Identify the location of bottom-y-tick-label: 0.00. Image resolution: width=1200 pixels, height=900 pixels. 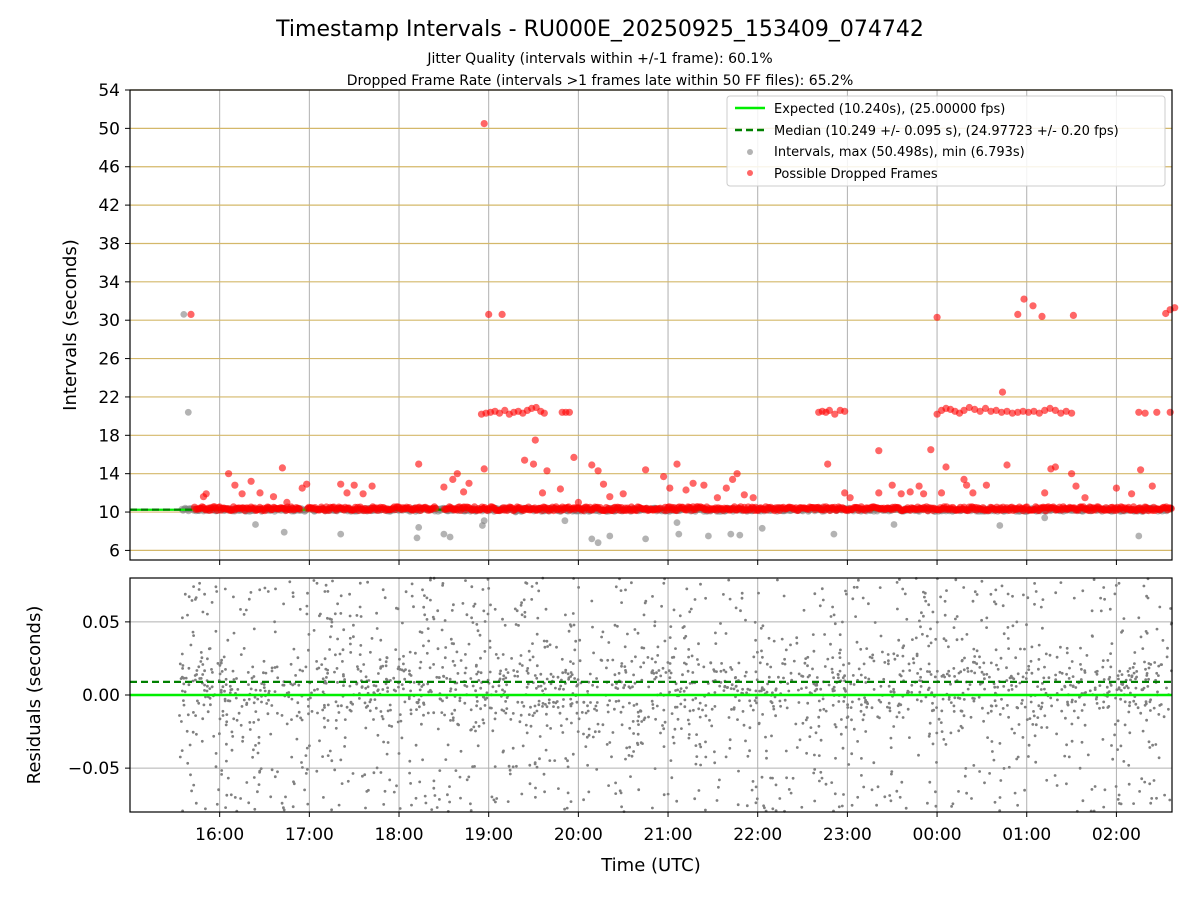
(101, 696).